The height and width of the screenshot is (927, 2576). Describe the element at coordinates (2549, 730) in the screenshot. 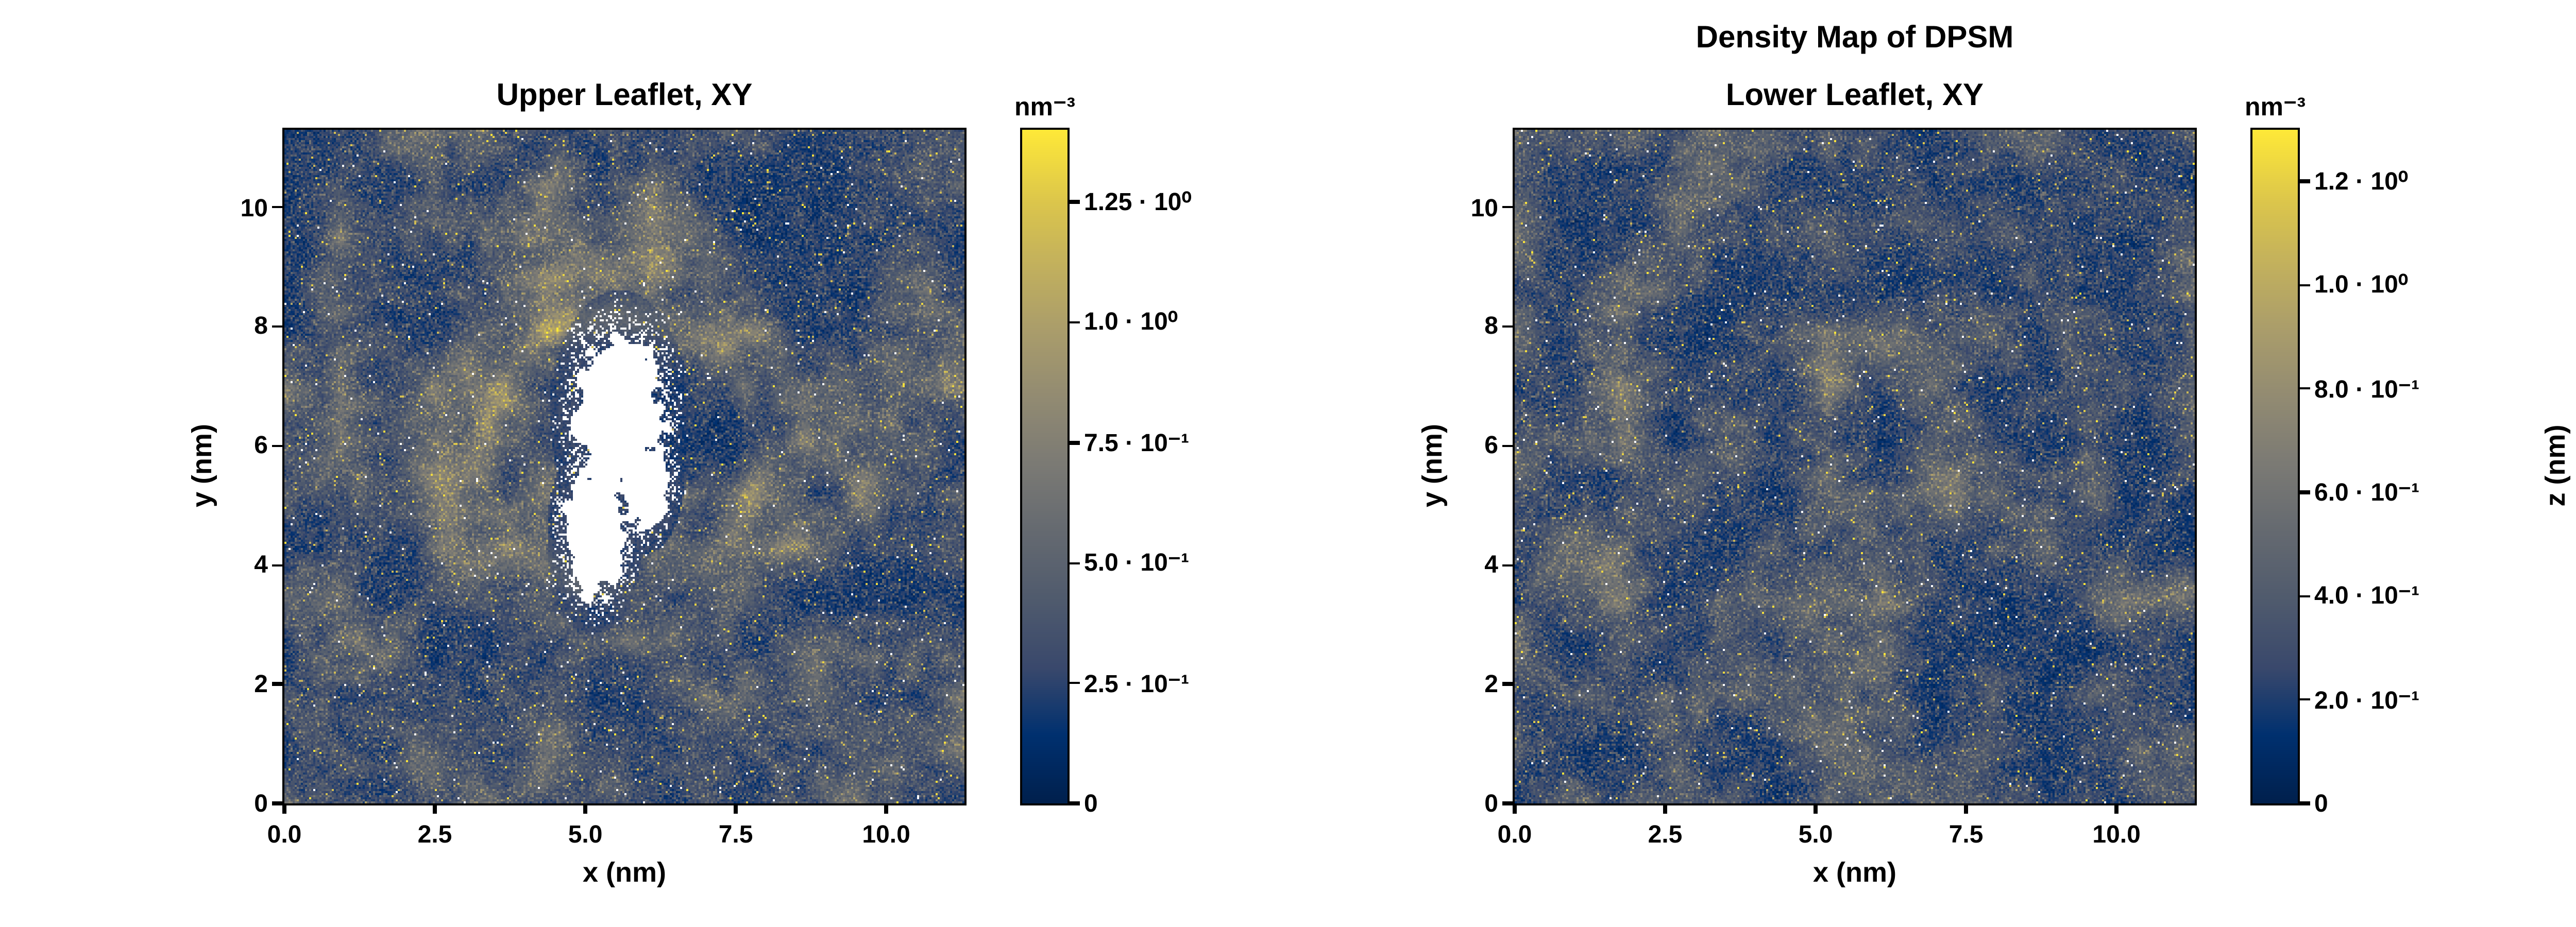

I see `y-tick-label: -4` at that location.